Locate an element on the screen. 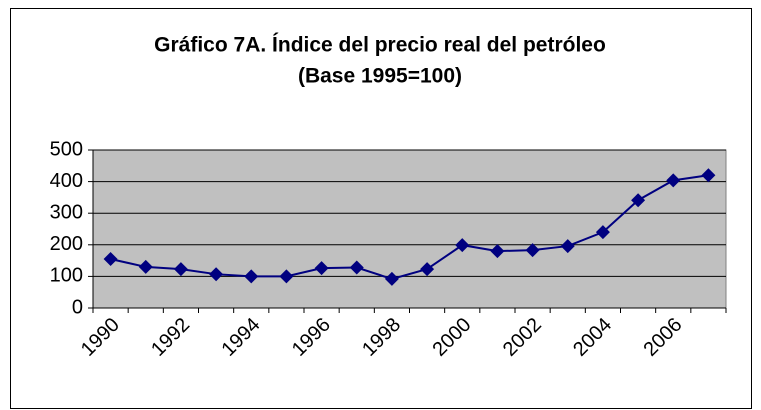 The image size is (761, 410). y-tick-label: 200 is located at coordinates (66, 244).